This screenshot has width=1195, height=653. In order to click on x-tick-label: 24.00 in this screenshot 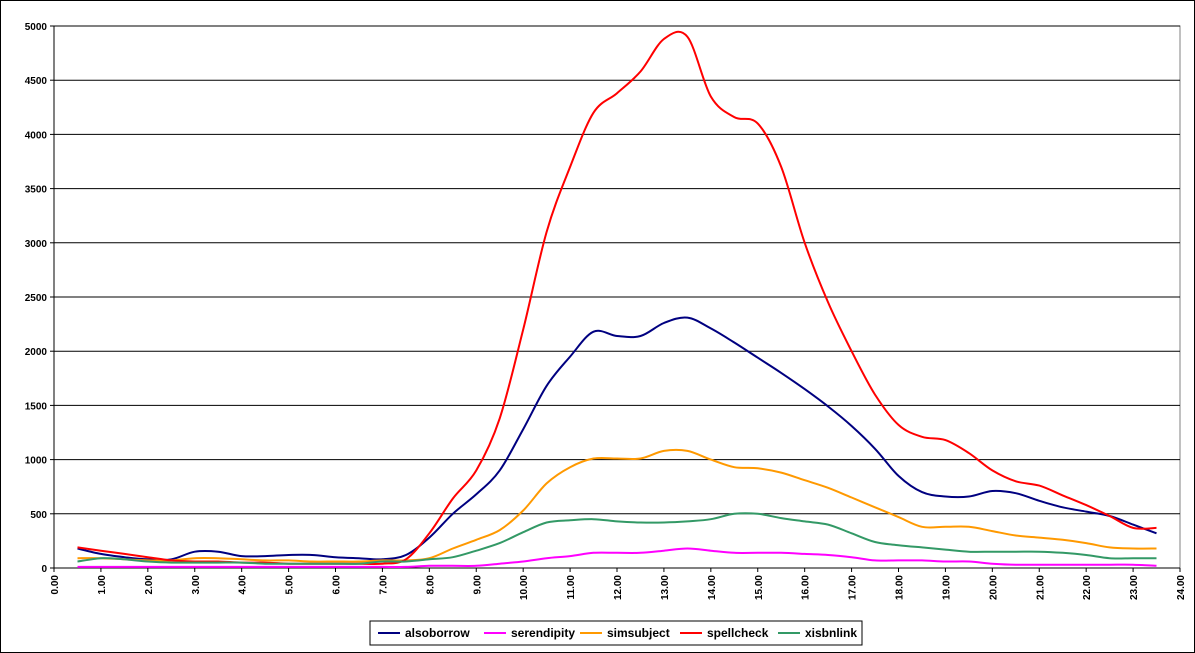, I will do `click(1181, 587)`.